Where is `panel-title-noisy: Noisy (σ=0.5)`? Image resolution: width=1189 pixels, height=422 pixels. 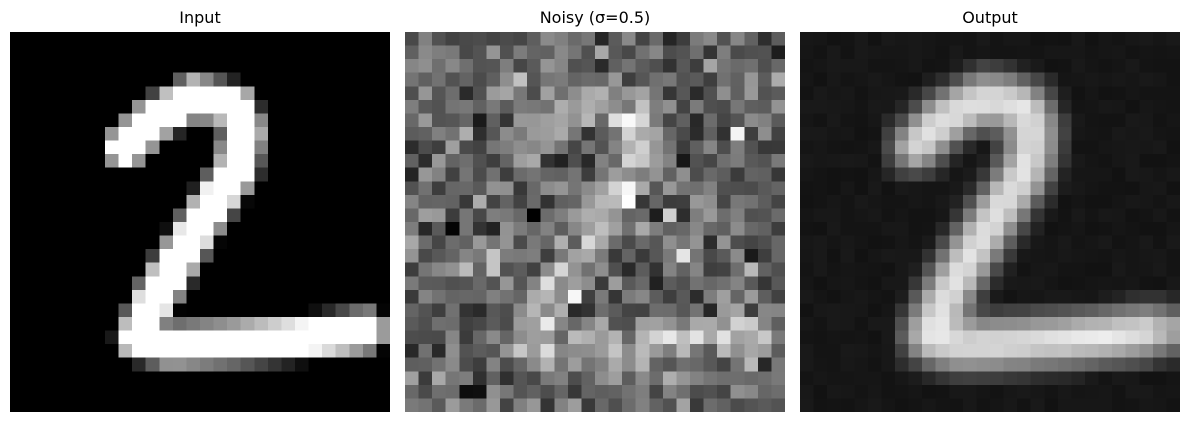 panel-title-noisy: Noisy (σ=0.5) is located at coordinates (595, 17).